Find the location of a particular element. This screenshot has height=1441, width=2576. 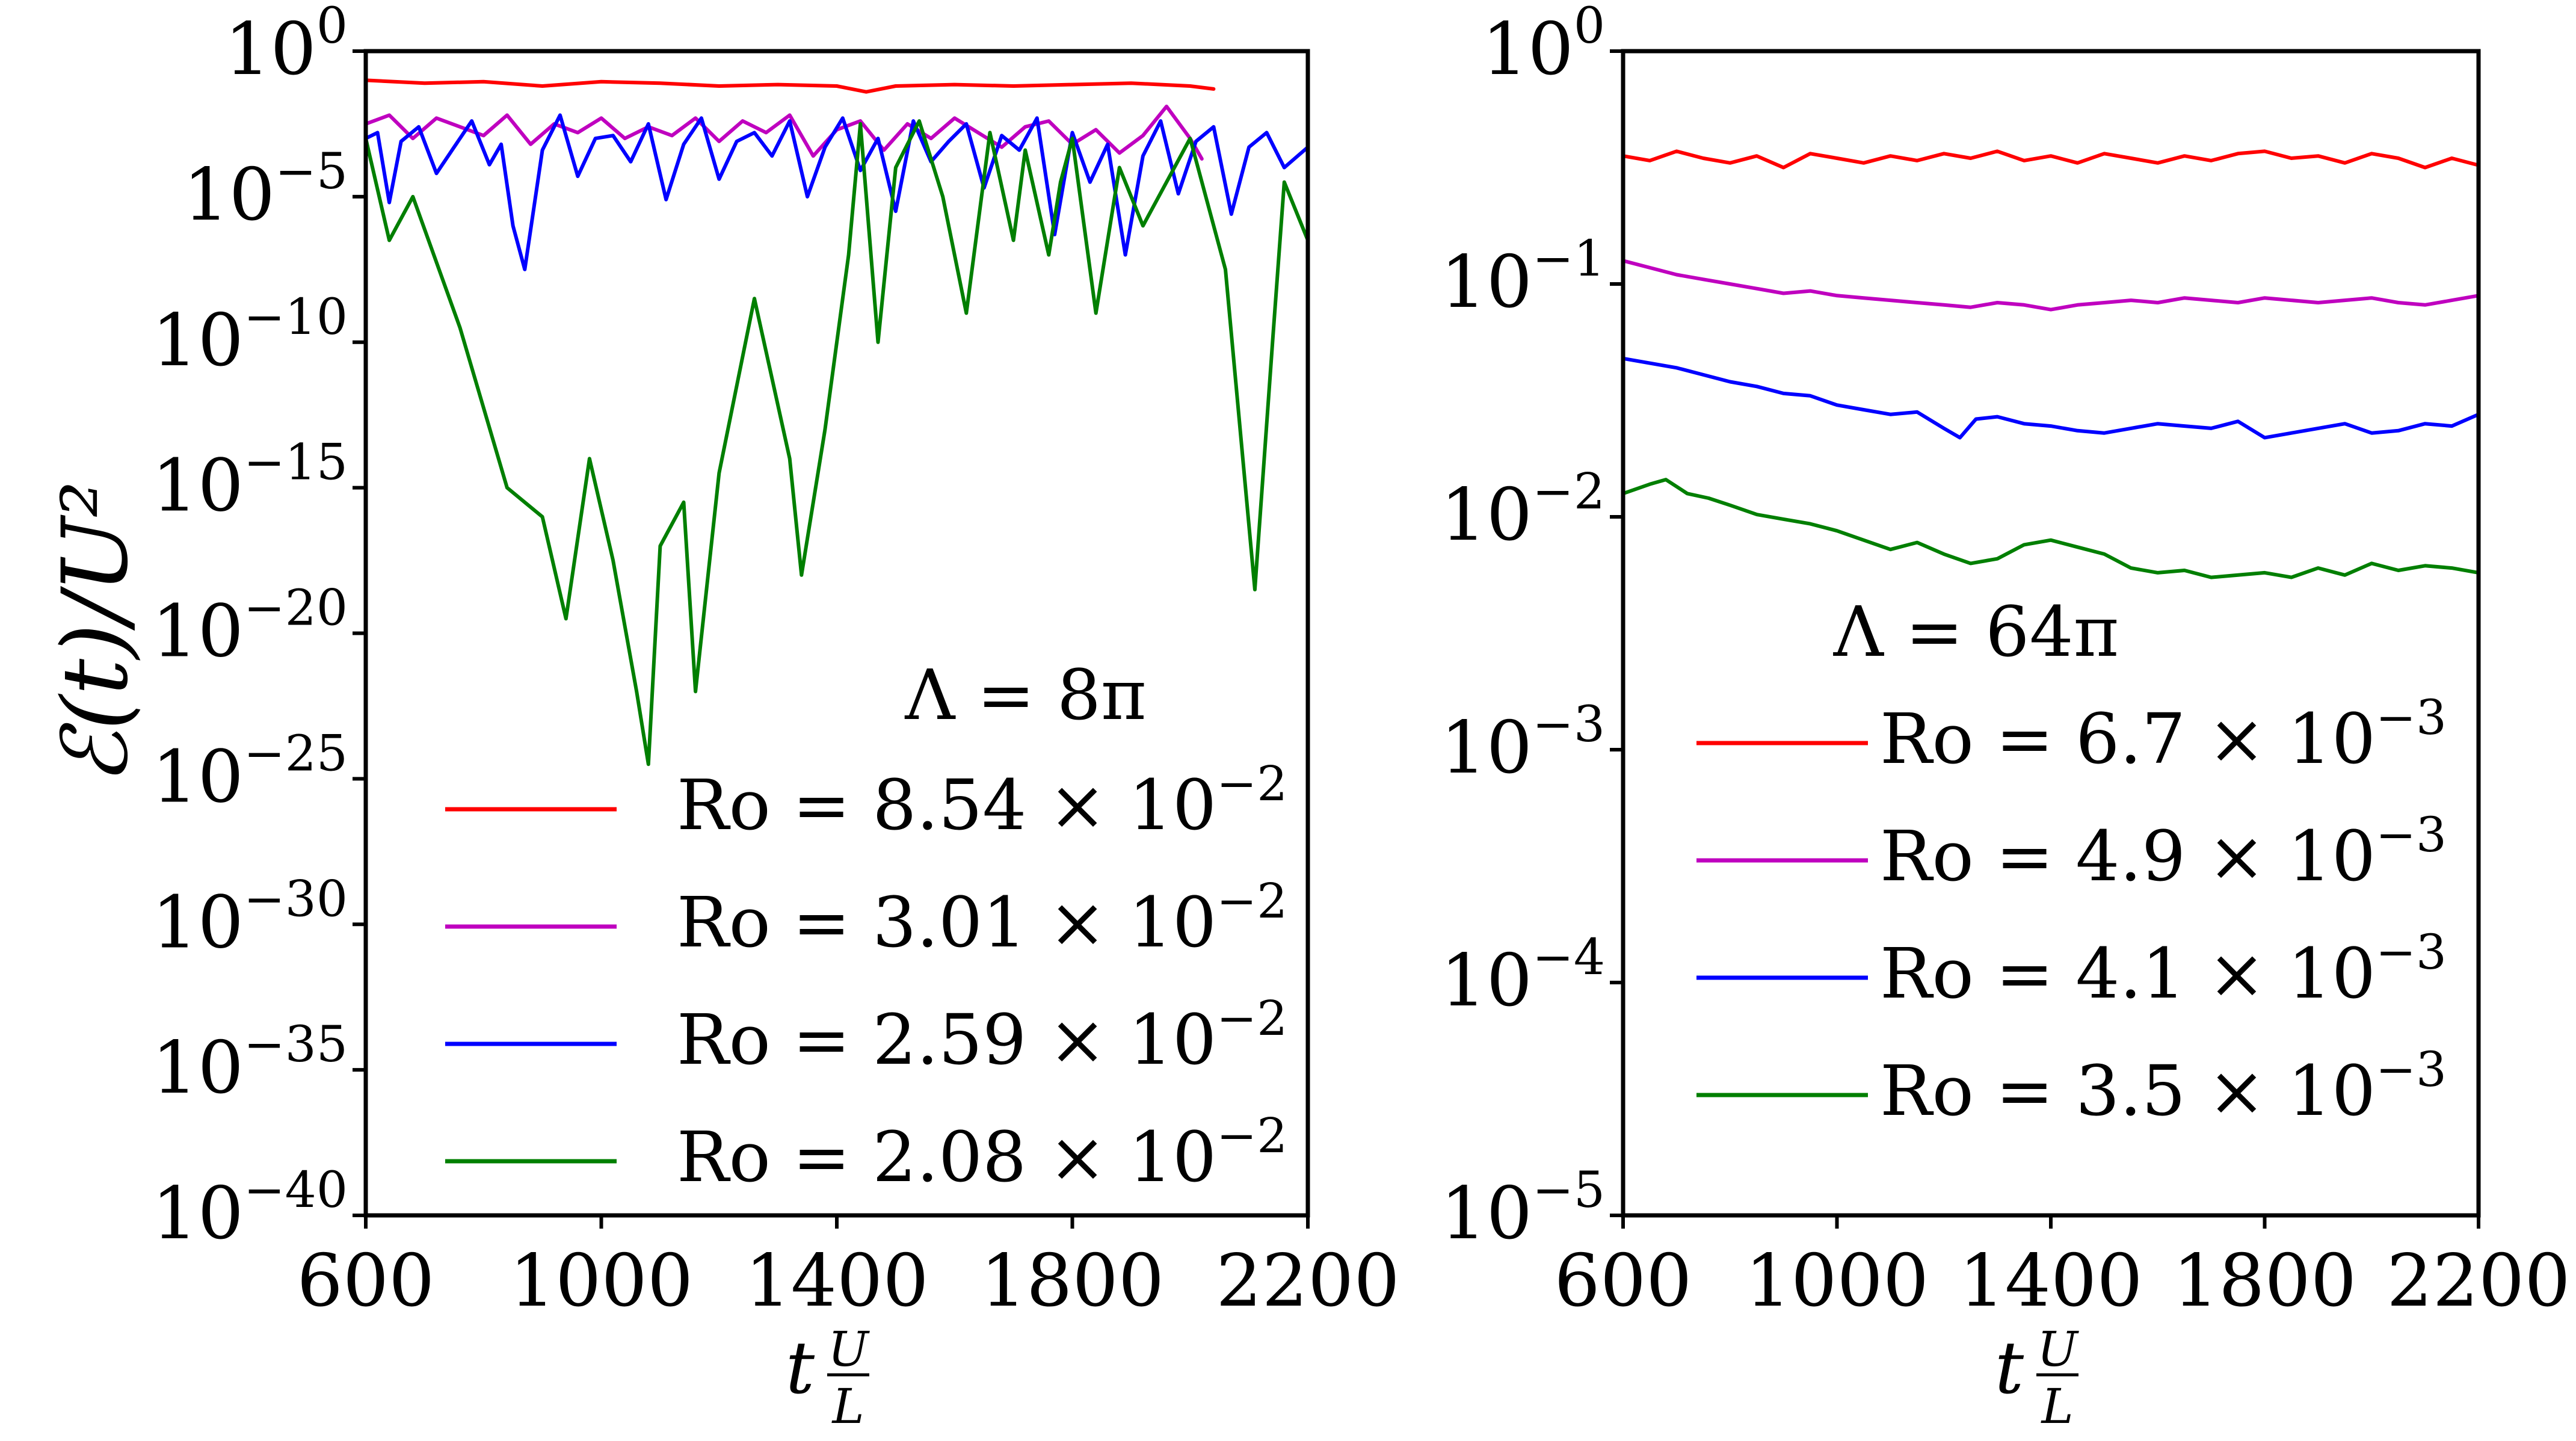

left-x-axis-label-base: t is located at coordinates (800, 1368).